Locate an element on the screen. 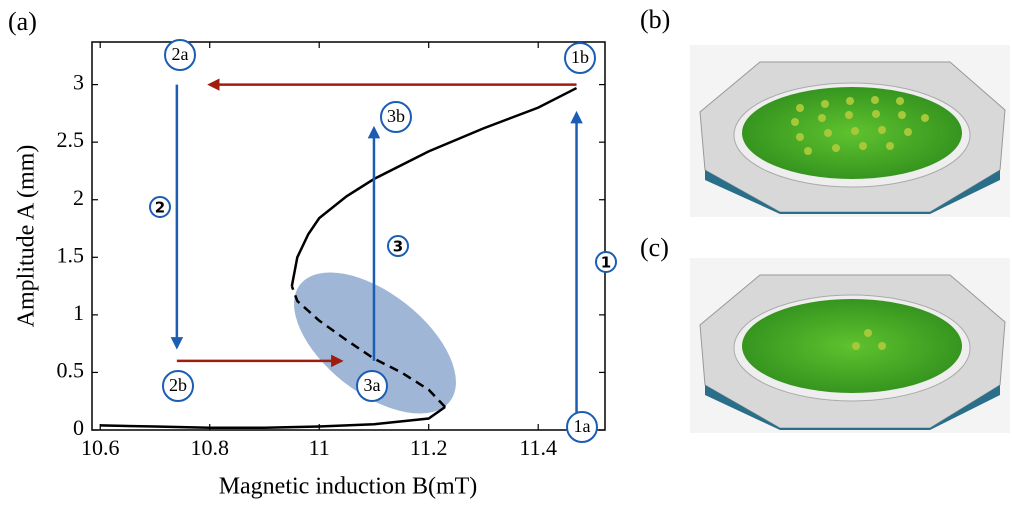 The image size is (1012, 508). y-tick-label: 2 is located at coordinates (78, 197).